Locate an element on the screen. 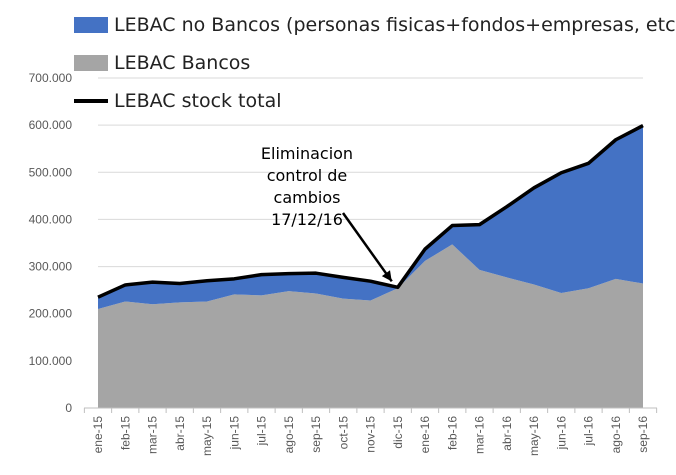 The width and height of the screenshot is (676, 475). x-tick-label: may-16 is located at coordinates (534, 436).